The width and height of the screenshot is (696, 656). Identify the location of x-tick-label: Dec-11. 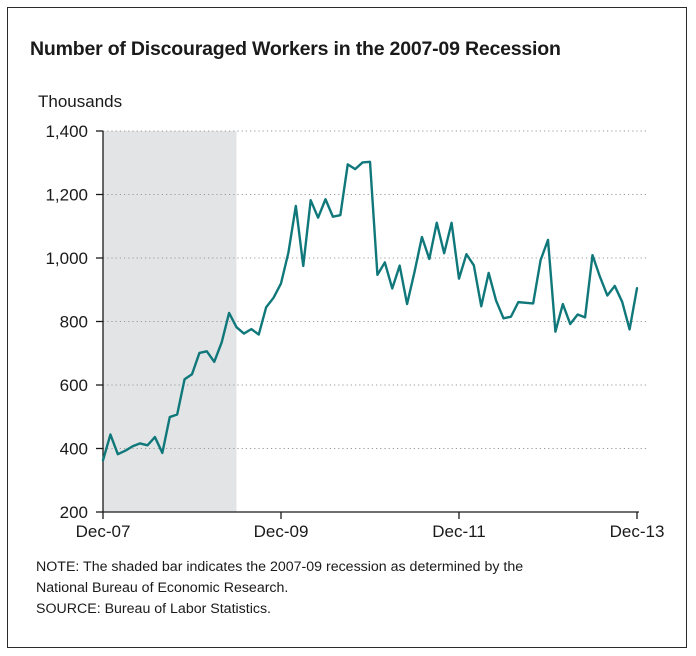
(459, 531).